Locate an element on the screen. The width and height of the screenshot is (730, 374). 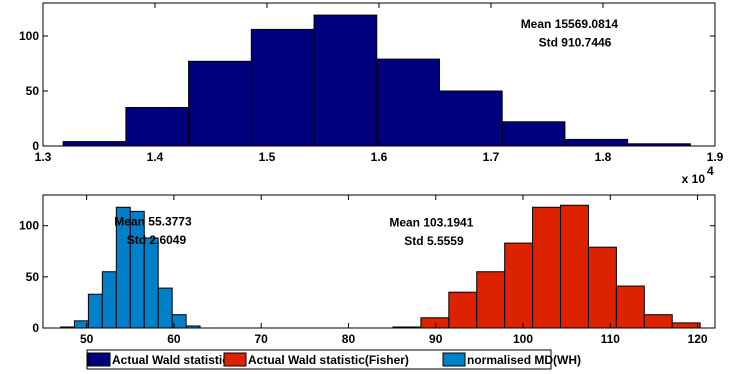
x-tick-label: 1.6 is located at coordinates (379, 157).